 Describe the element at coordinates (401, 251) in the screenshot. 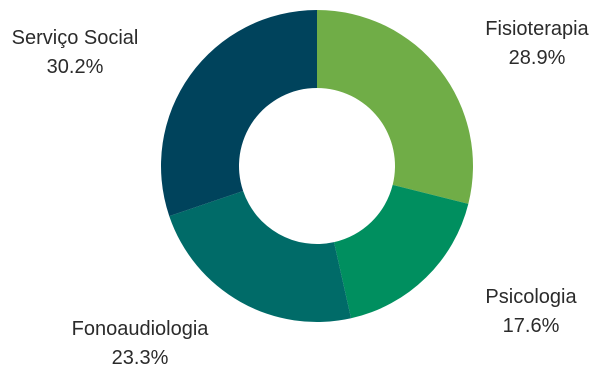

I see `slice-psicologia` at that location.